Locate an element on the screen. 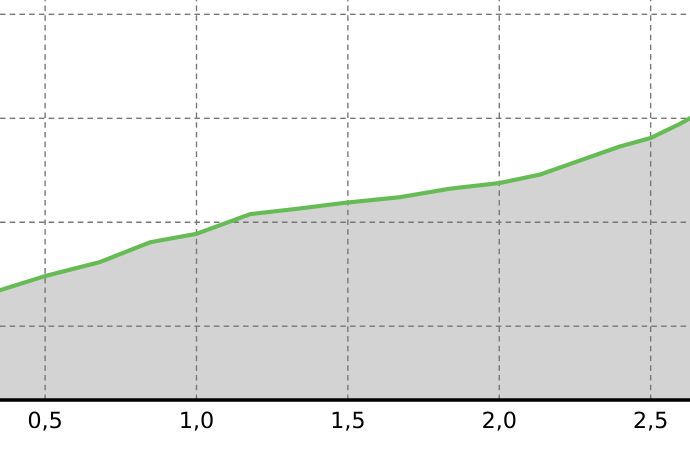 This screenshot has width=690, height=460. x-tick-label: 2,5 is located at coordinates (650, 421).